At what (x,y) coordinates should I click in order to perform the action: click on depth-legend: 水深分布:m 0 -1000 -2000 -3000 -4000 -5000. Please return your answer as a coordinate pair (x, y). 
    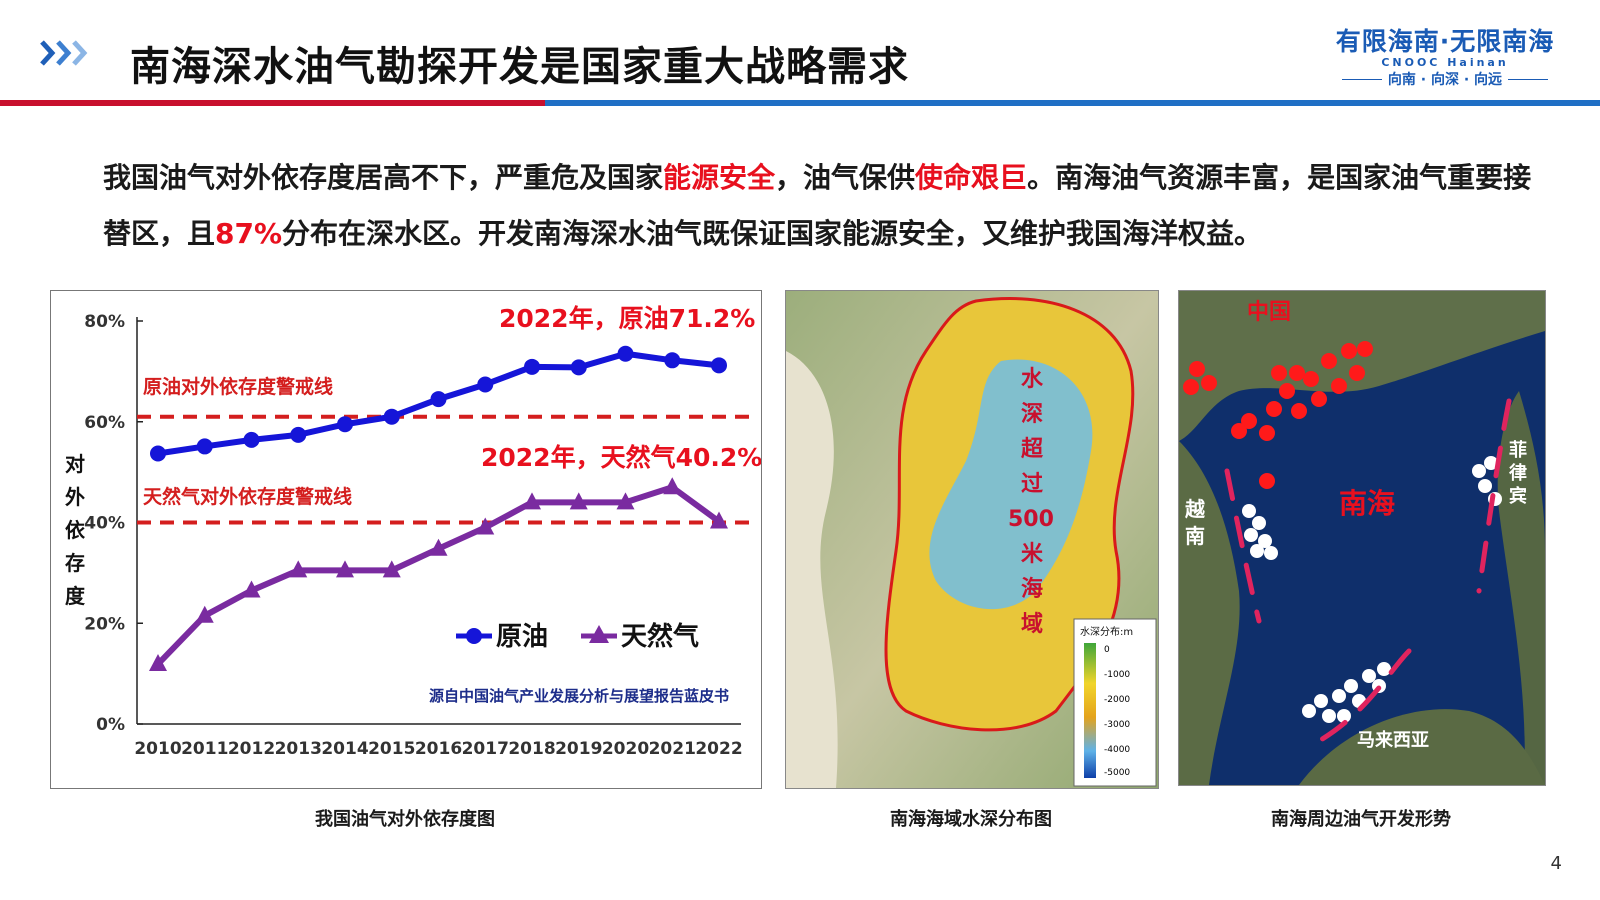
    Looking at the image, I should click on (1115, 702).